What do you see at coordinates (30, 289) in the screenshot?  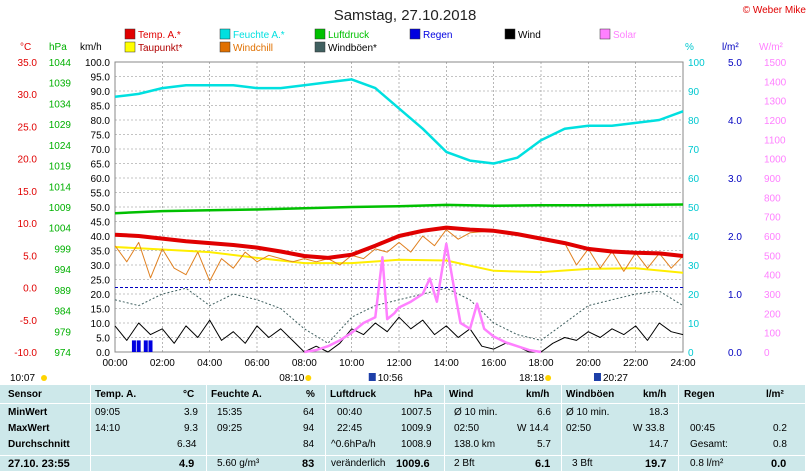 I see `temp-axis-tick: 0.0` at bounding box center [30, 289].